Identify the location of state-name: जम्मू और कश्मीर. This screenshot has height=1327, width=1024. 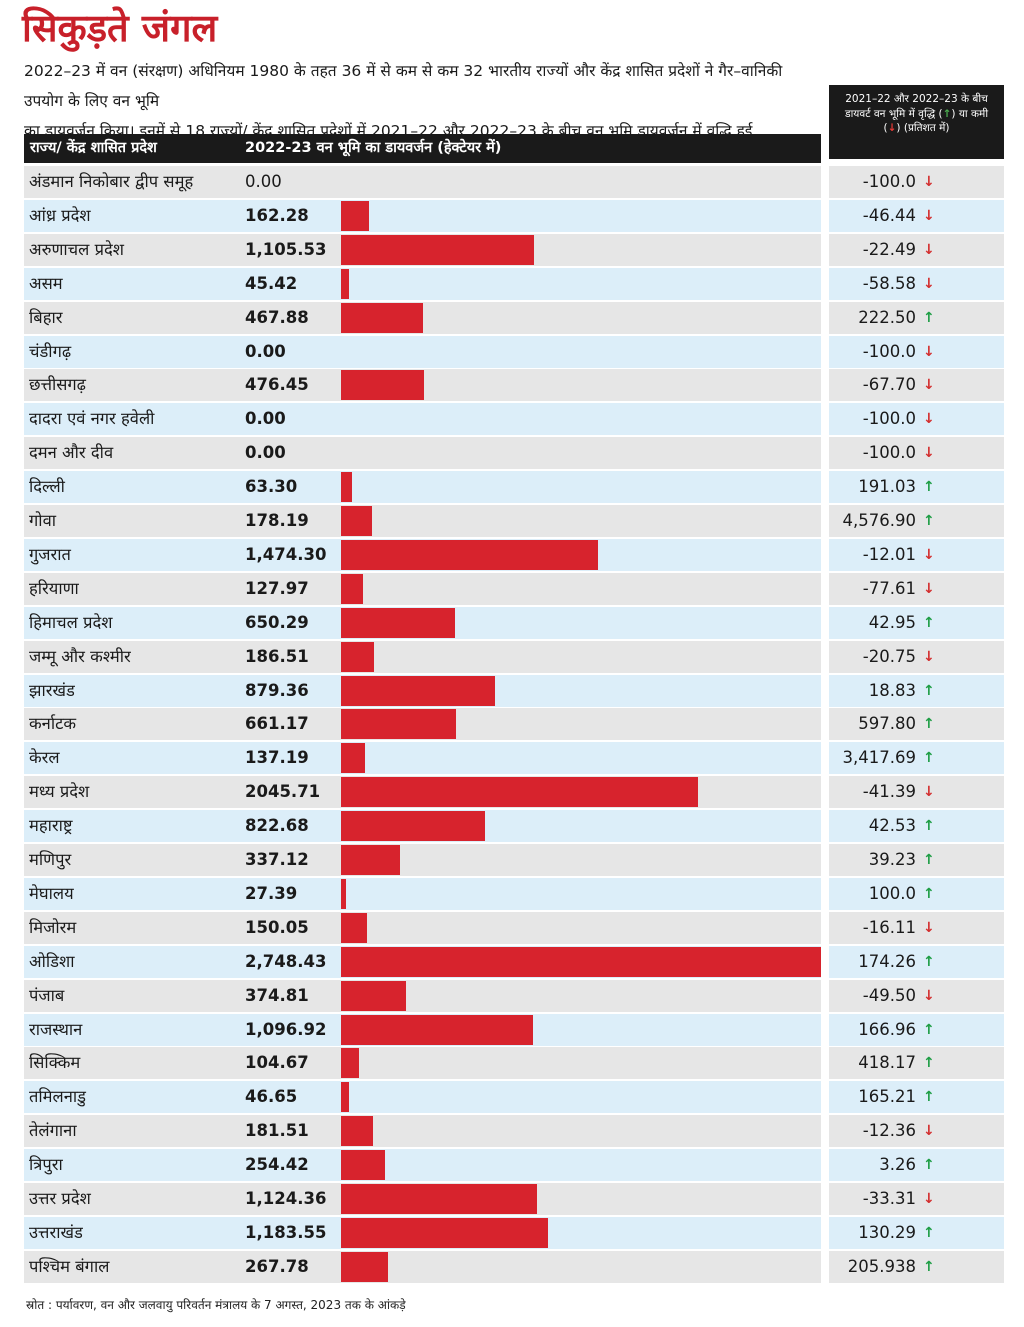
(80, 656).